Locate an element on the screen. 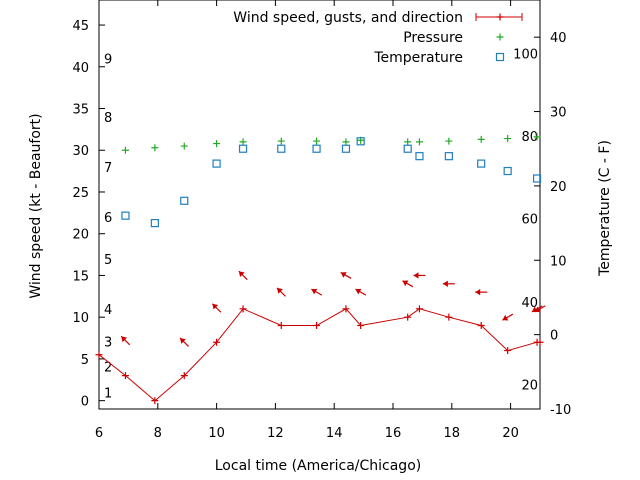 This screenshot has width=640, height=480. y-left-tick-label: 20 is located at coordinates (80, 235).